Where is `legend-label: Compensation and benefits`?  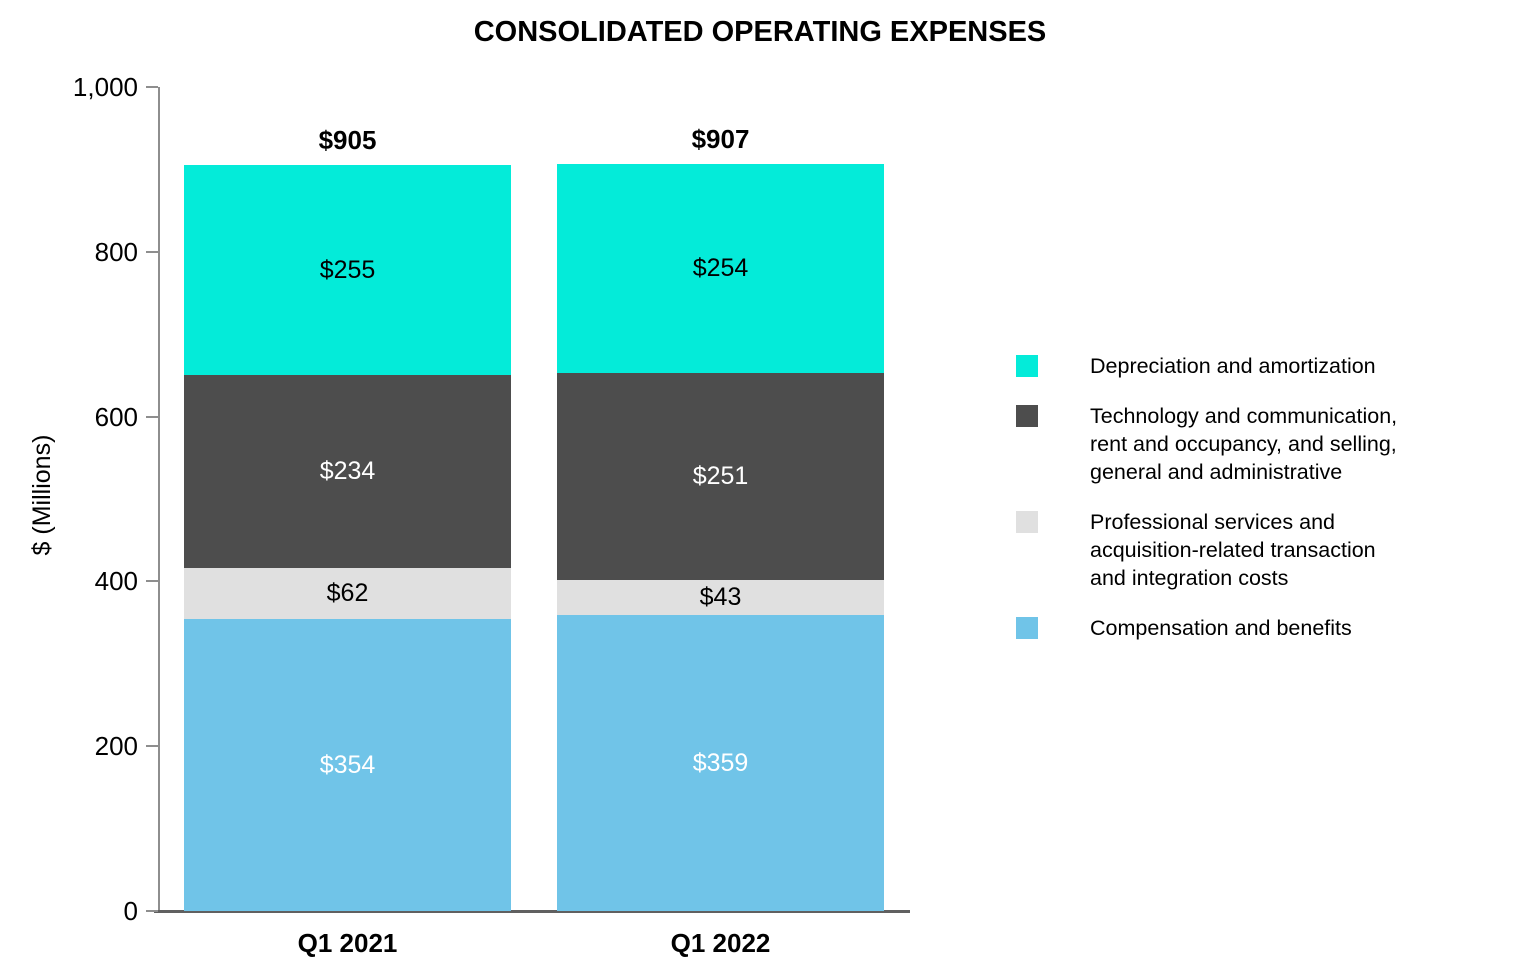 legend-label: Compensation and benefits is located at coordinates (1221, 628).